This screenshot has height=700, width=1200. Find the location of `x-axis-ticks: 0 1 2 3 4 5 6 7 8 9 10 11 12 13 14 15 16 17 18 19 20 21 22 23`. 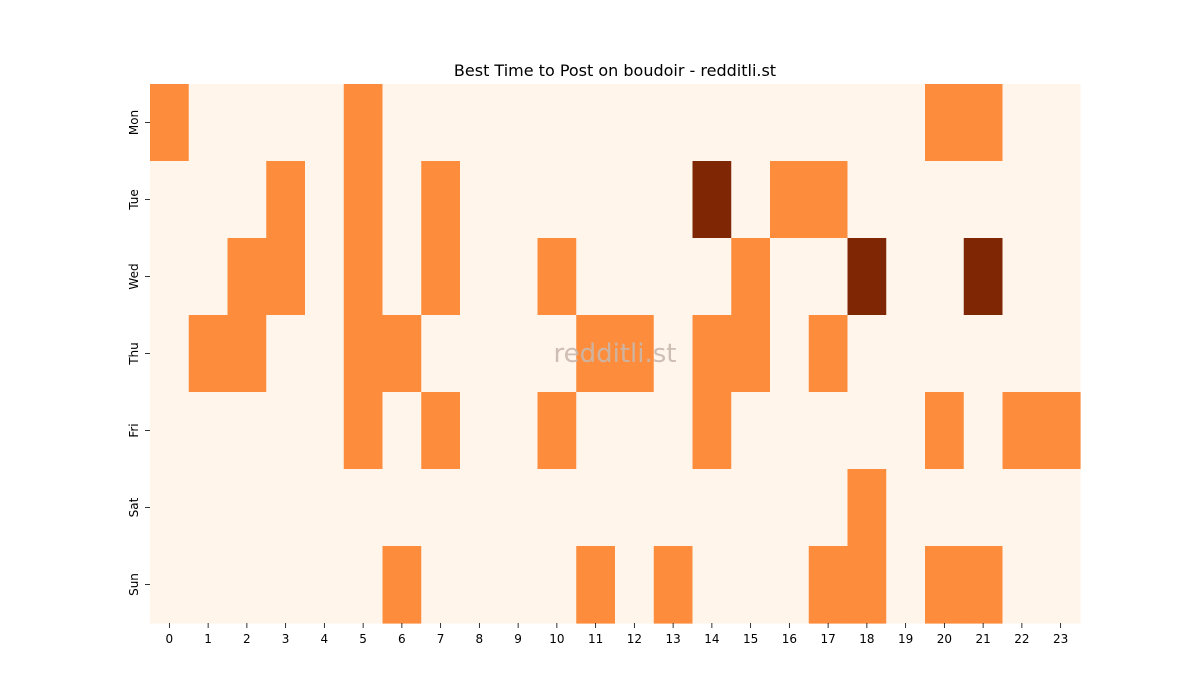

x-axis-ticks: 0 1 2 3 4 5 6 7 8 9 10 11 12 13 14 15 16 17 18 19 20 21 22 23 is located at coordinates (617, 634).